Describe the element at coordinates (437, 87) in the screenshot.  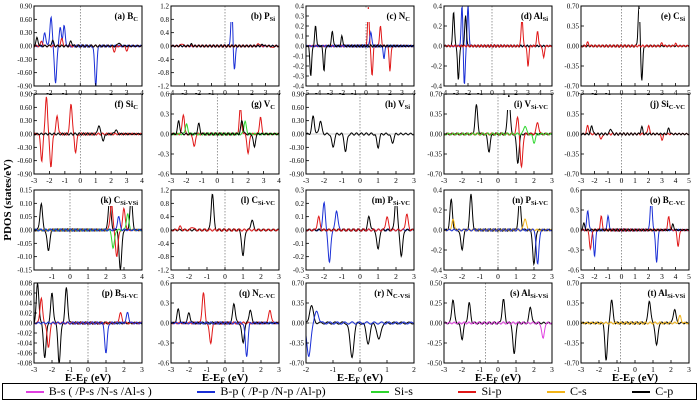
I see `y-tick-label: -0.4` at that location.